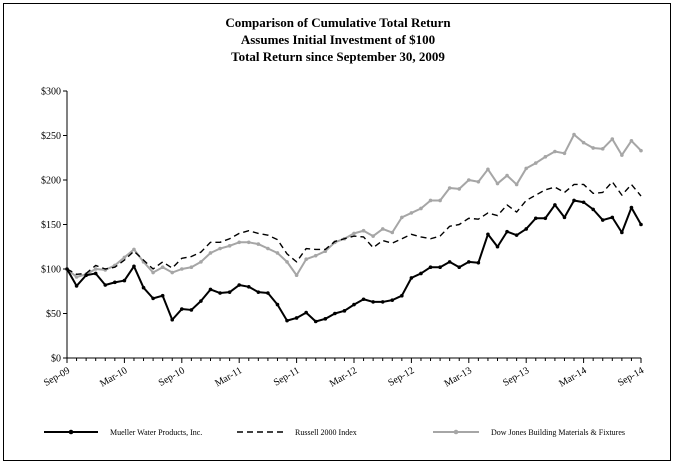  I want to click on y-tick-label: $150, so click(51, 225).